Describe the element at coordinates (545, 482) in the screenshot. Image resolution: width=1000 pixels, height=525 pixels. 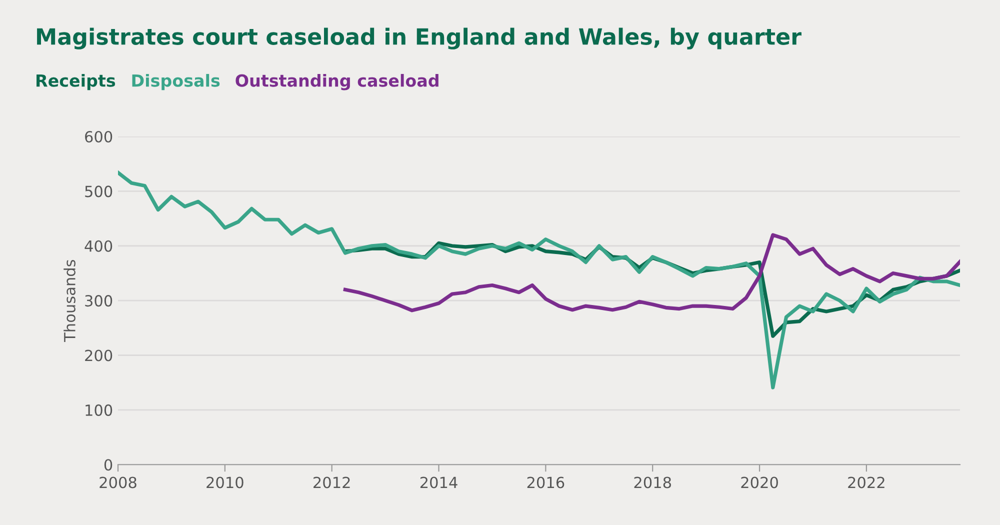
I see `x-tick-label: 2016` at that location.